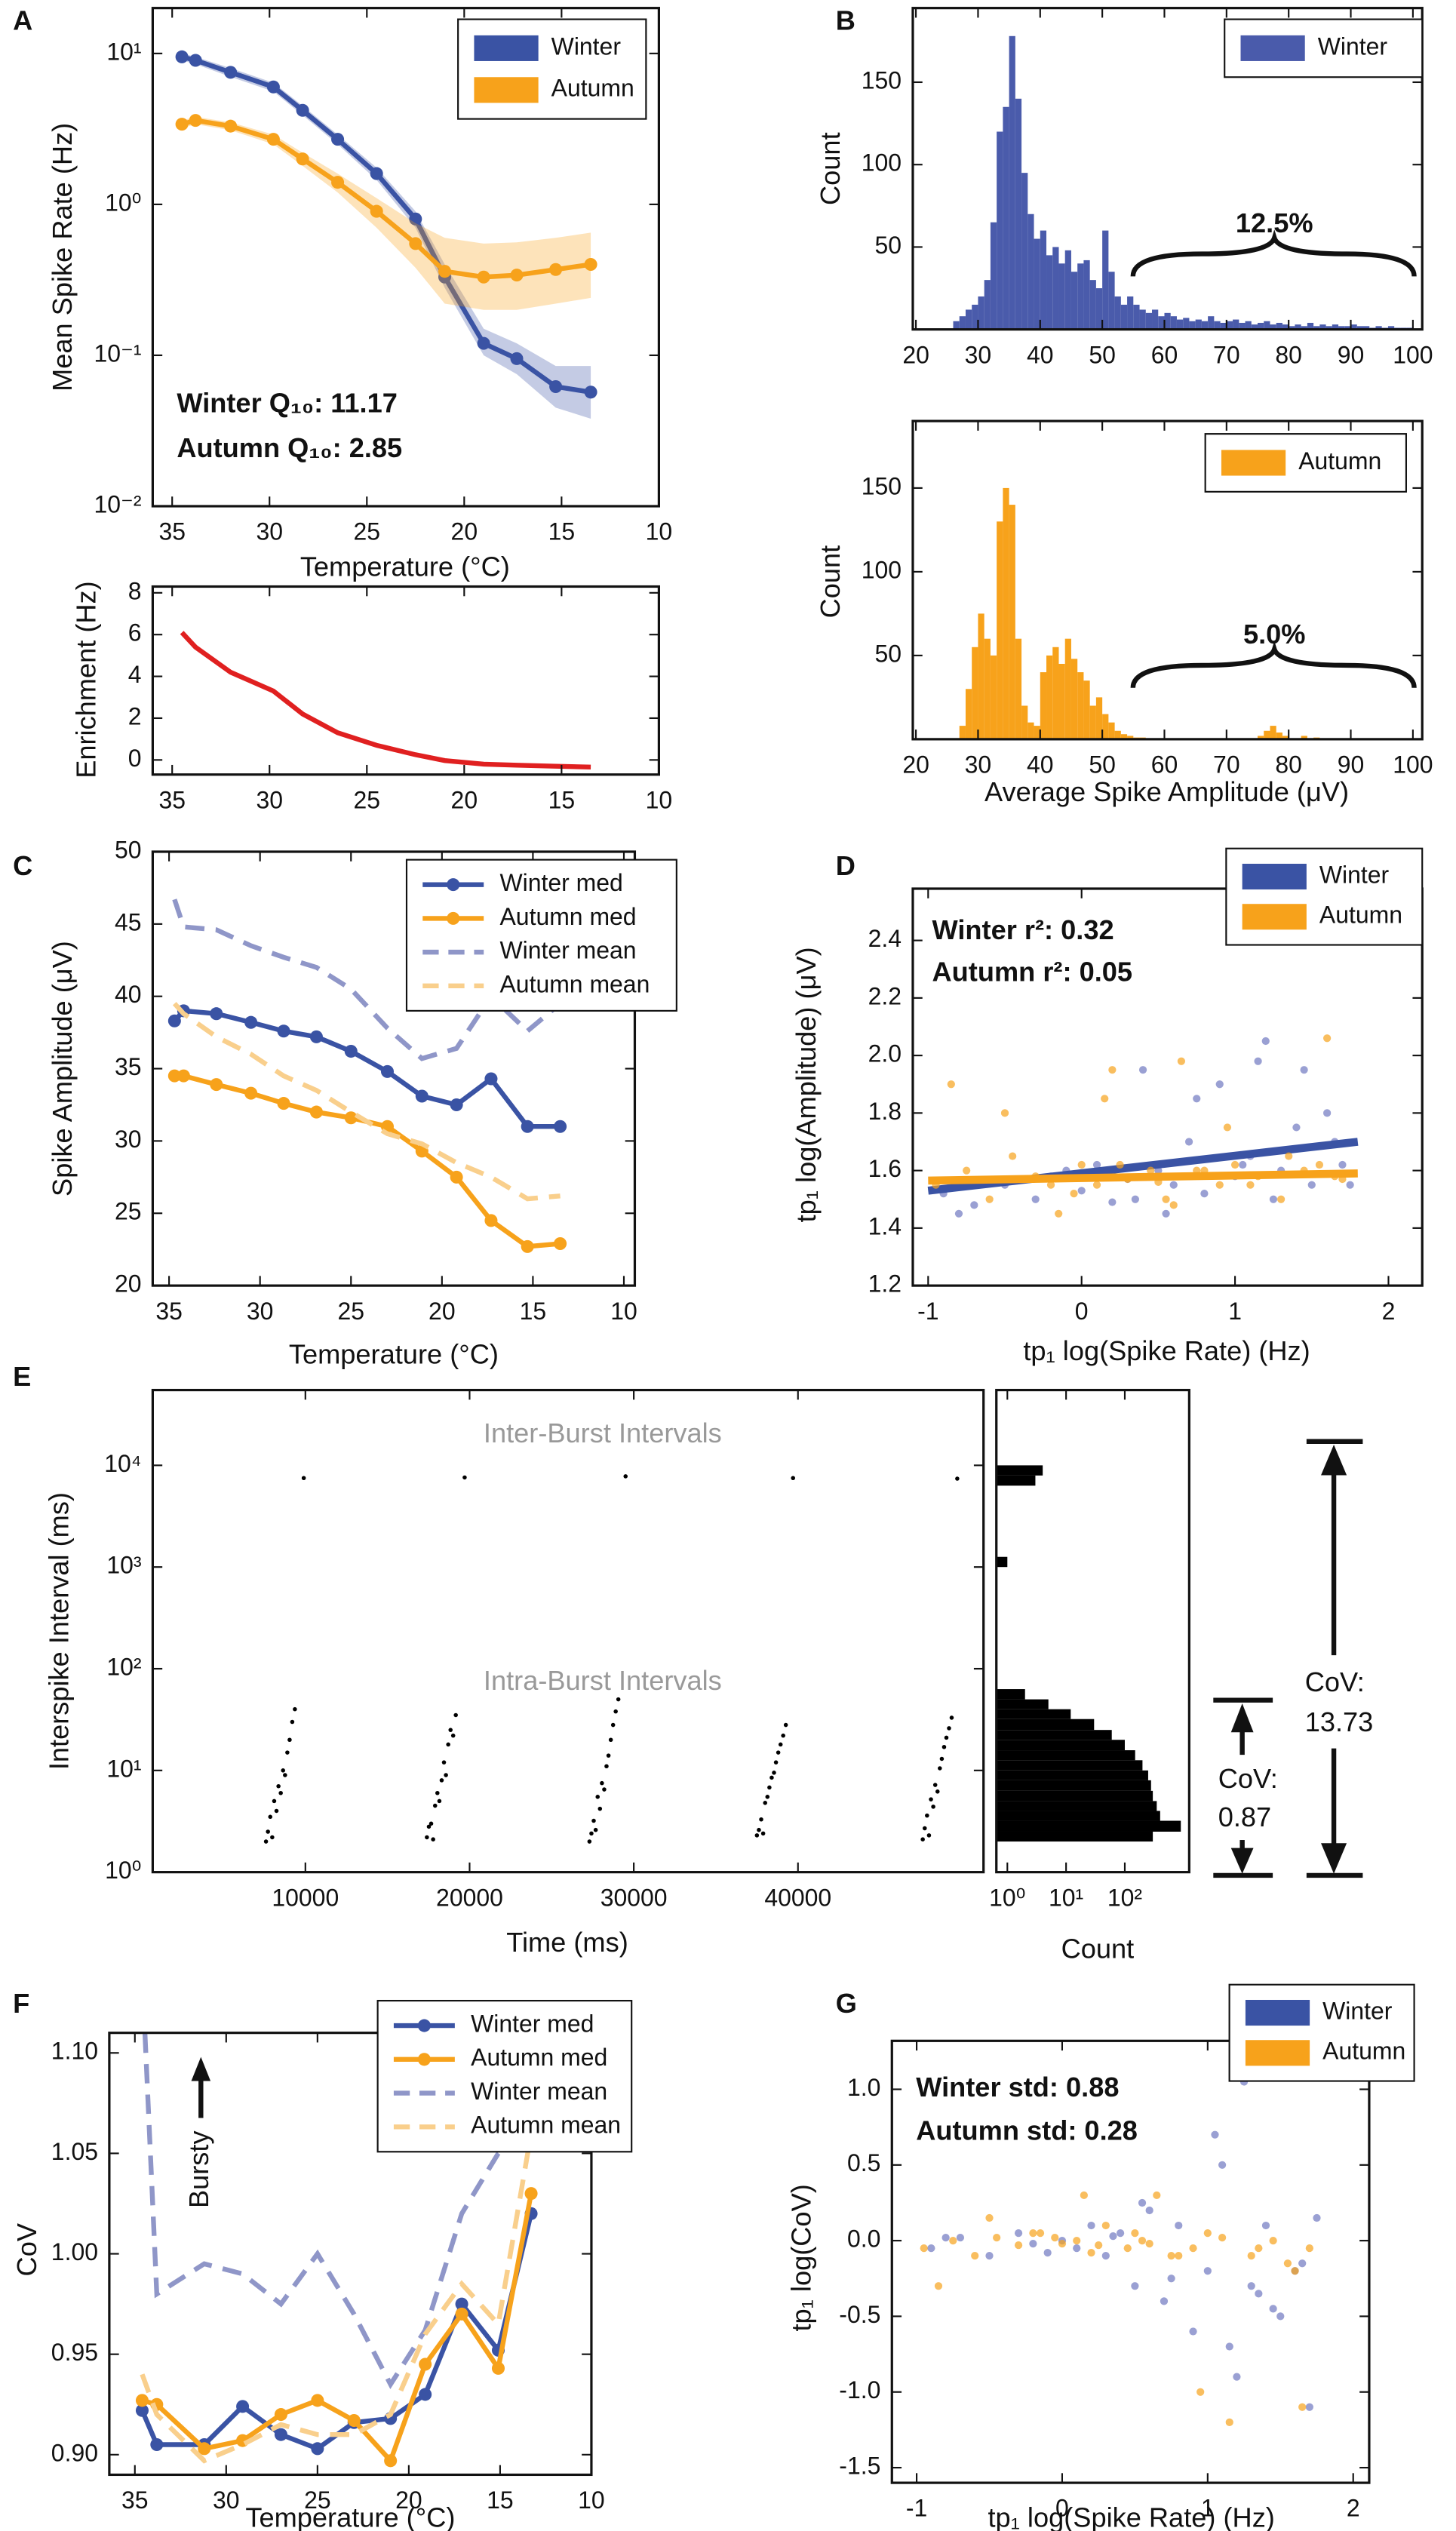 The image size is (1456, 2531). What do you see at coordinates (1305, 463) in the screenshot?
I see `legend: Autumn` at bounding box center [1305, 463].